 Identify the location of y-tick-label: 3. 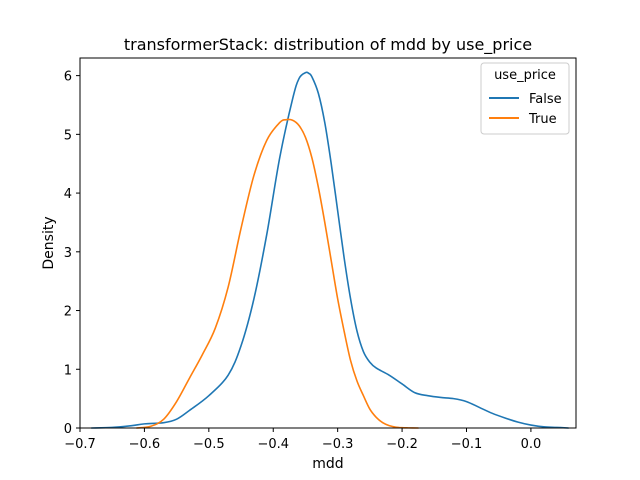
(68, 253).